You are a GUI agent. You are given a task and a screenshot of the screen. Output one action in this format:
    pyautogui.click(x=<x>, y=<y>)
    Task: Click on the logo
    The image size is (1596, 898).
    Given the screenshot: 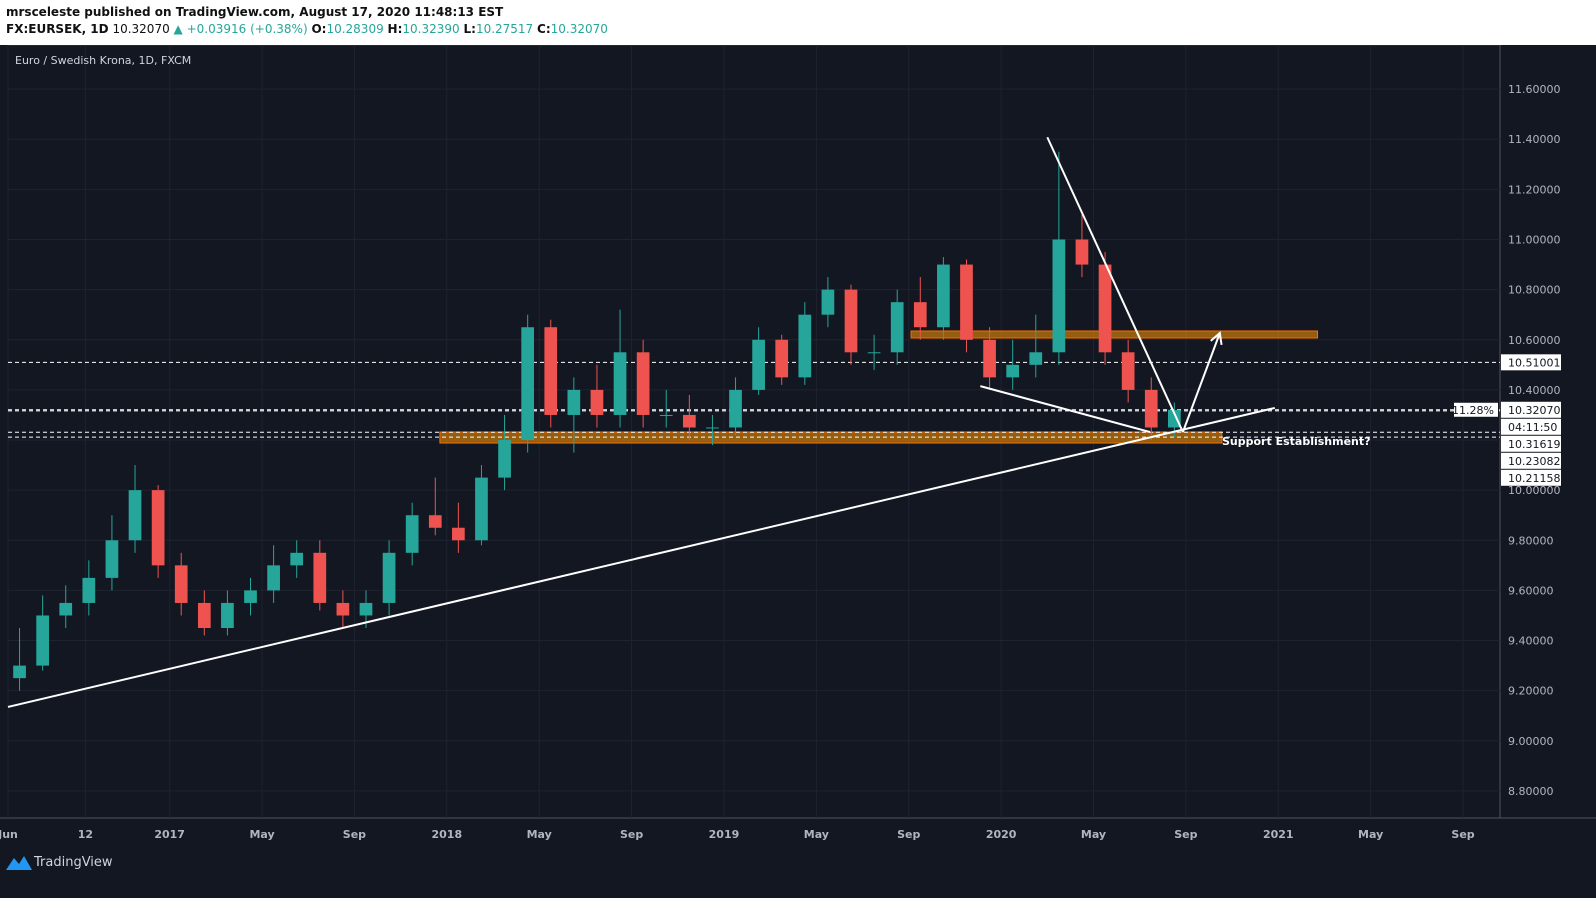 What is the action you would take?
    pyautogui.click(x=19, y=863)
    